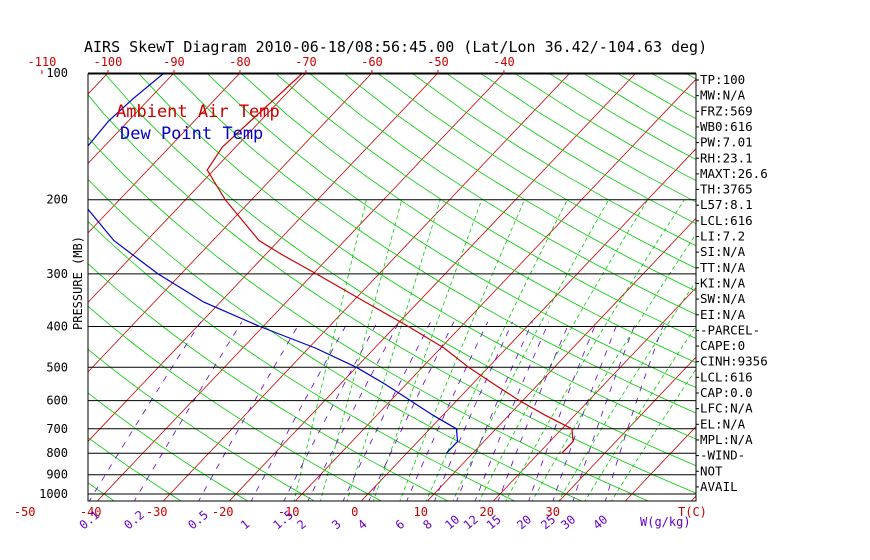  What do you see at coordinates (57, 274) in the screenshot?
I see `pressure-tick-label: 300` at bounding box center [57, 274].